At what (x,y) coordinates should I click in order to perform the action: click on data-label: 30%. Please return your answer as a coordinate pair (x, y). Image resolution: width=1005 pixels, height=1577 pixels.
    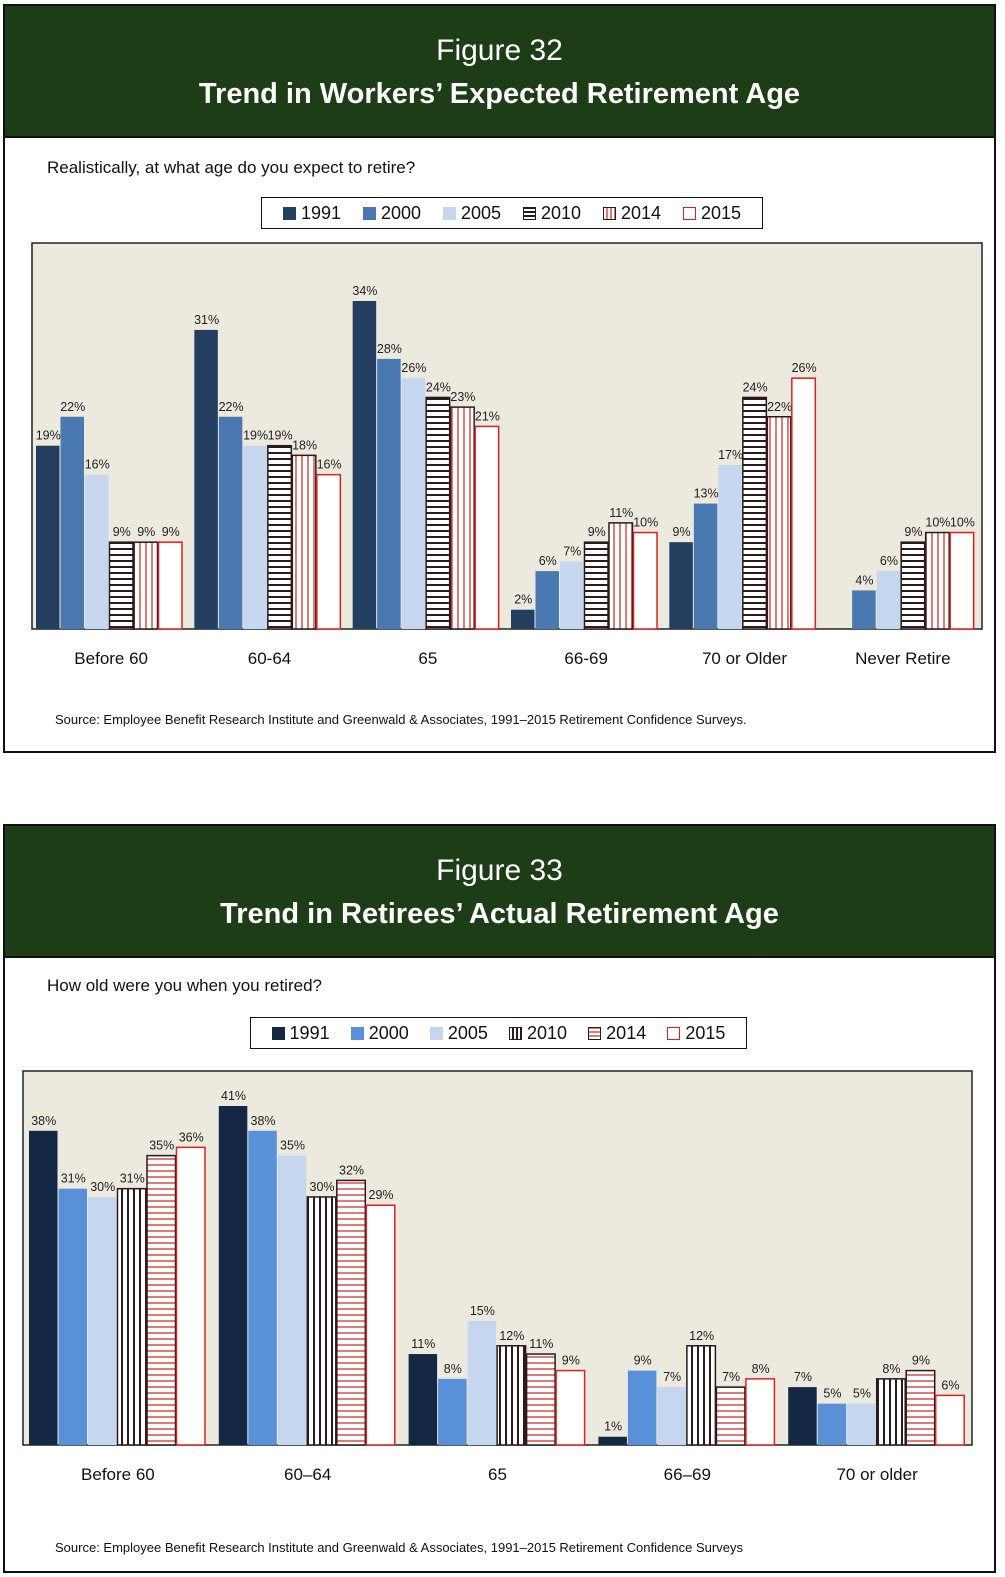
    Looking at the image, I should click on (322, 1187).